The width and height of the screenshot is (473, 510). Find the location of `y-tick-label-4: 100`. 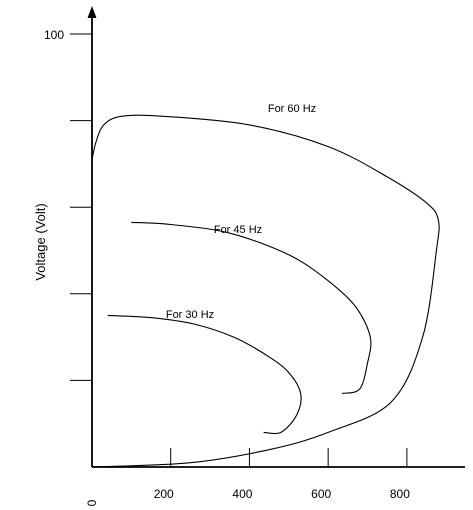

y-tick-label-4: 100 is located at coordinates (54, 35).